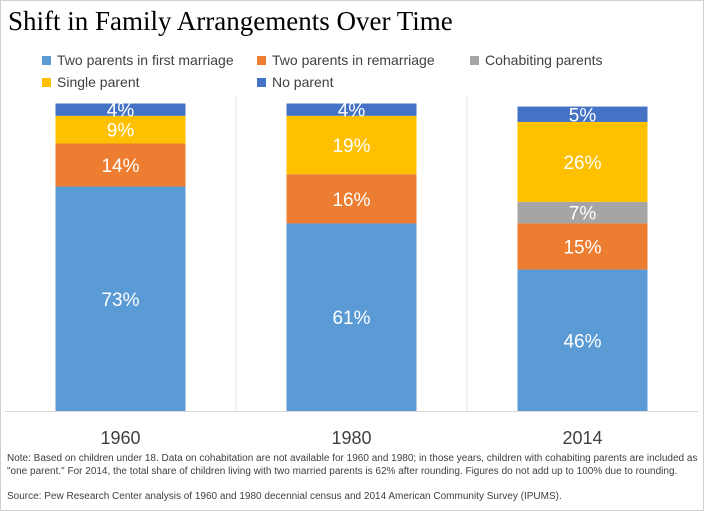  Describe the element at coordinates (145, 60) in the screenshot. I see `legend-label: Two parents in first marriage` at that location.